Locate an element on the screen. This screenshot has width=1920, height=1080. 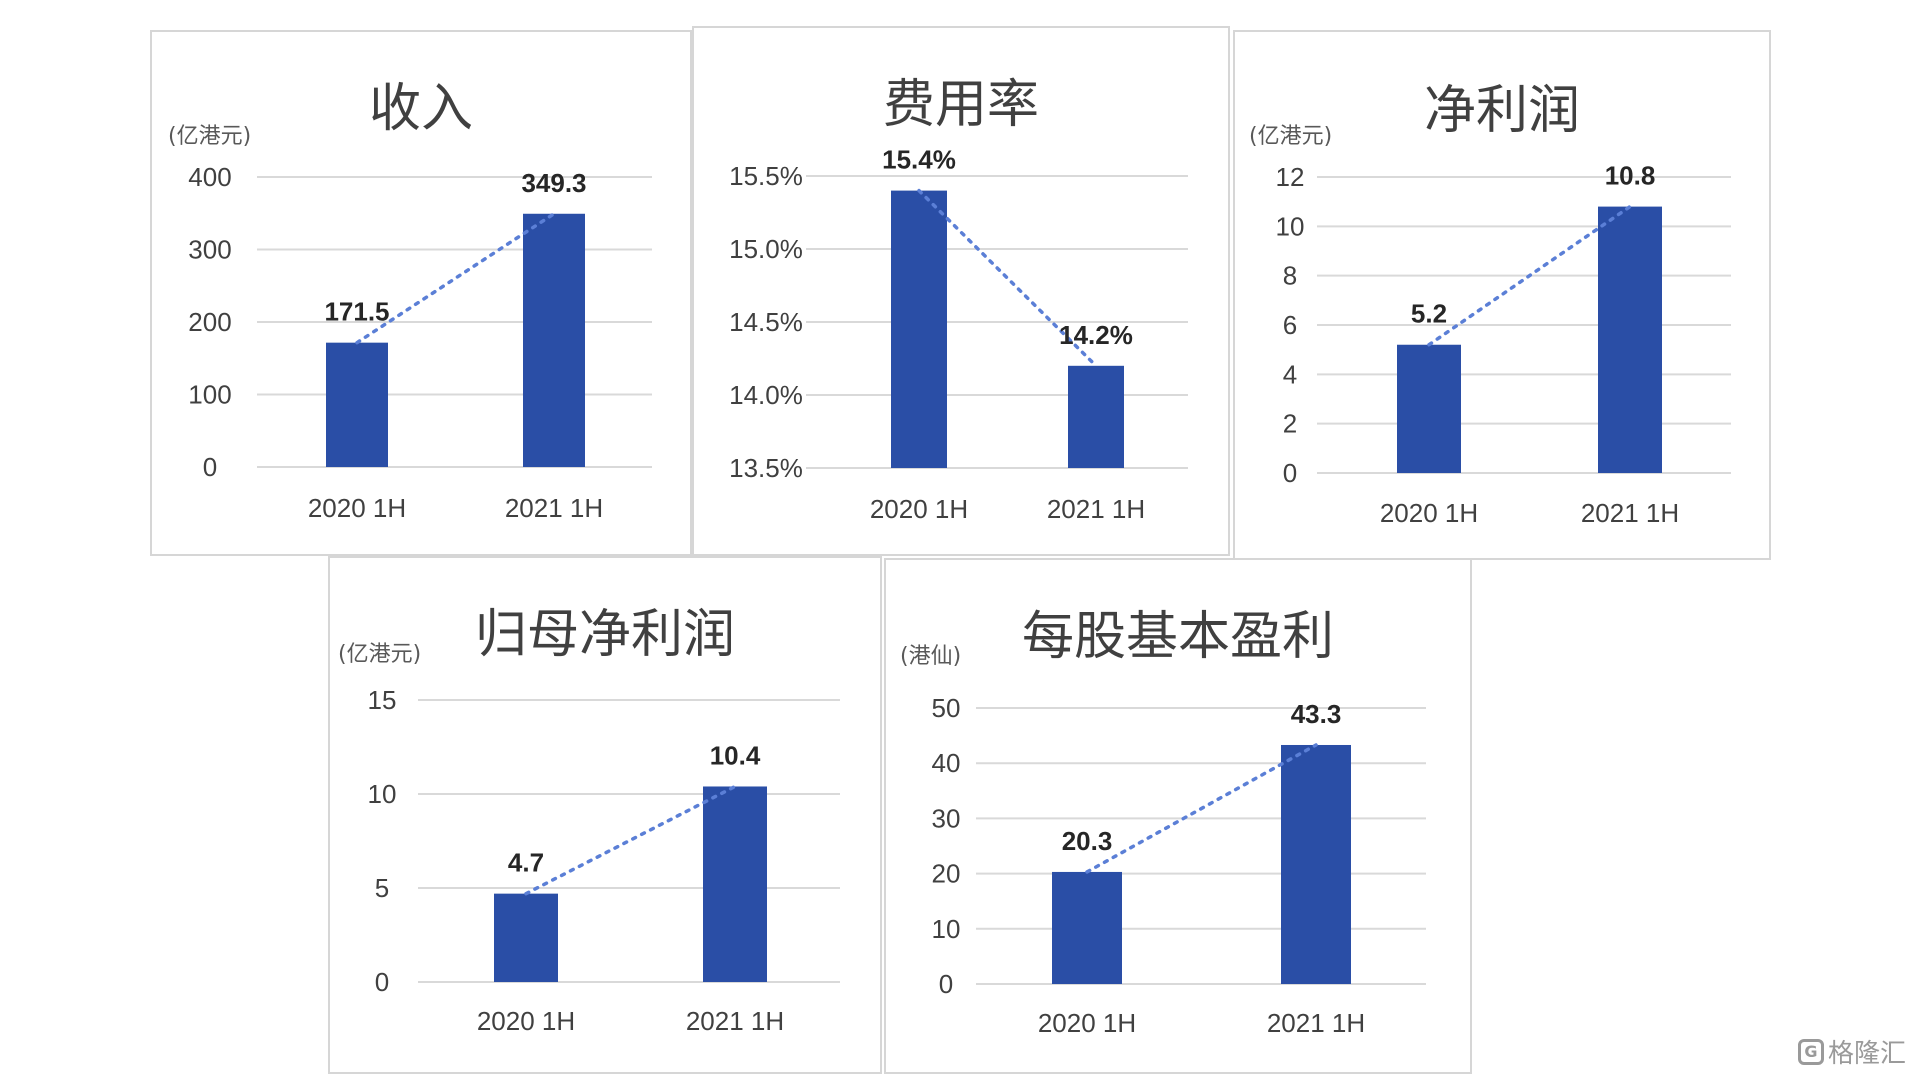
data-label: 4.7 is located at coordinates (526, 863).